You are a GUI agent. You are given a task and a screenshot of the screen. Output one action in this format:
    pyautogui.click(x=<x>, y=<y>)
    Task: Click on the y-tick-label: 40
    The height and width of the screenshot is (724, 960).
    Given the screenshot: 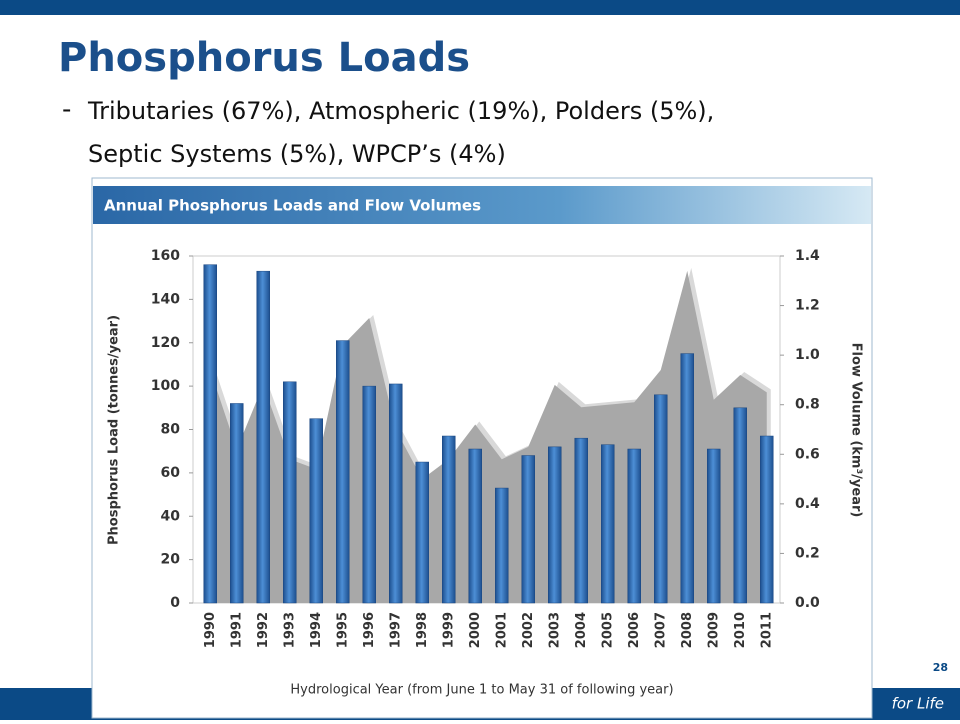 What is the action you would take?
    pyautogui.click(x=171, y=516)
    